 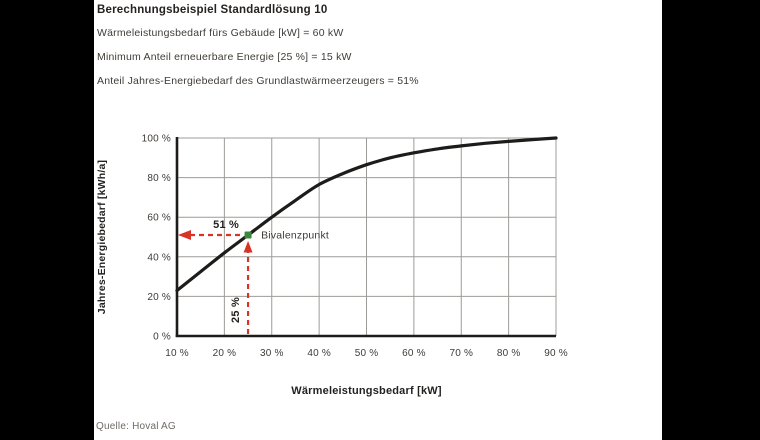 What do you see at coordinates (102, 237) in the screenshot?
I see `y-axis-title: Jahres-Energiebedarf [kWh/a]` at bounding box center [102, 237].